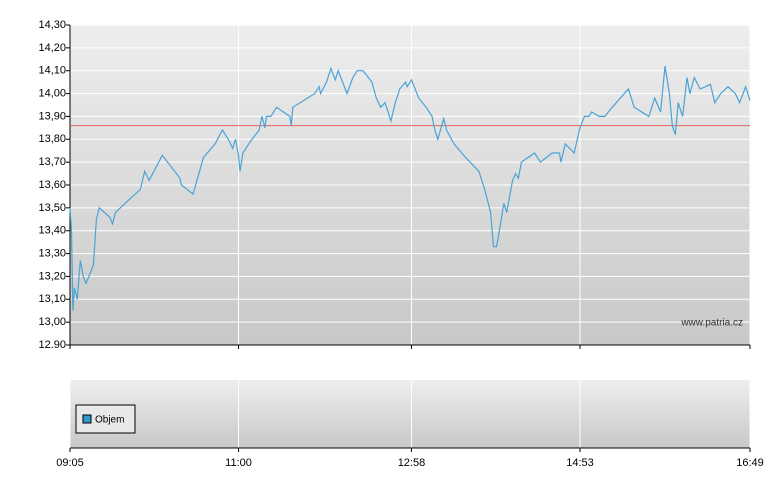  What do you see at coordinates (52, 276) in the screenshot?
I see `y-tick-label: 13,20` at bounding box center [52, 276].